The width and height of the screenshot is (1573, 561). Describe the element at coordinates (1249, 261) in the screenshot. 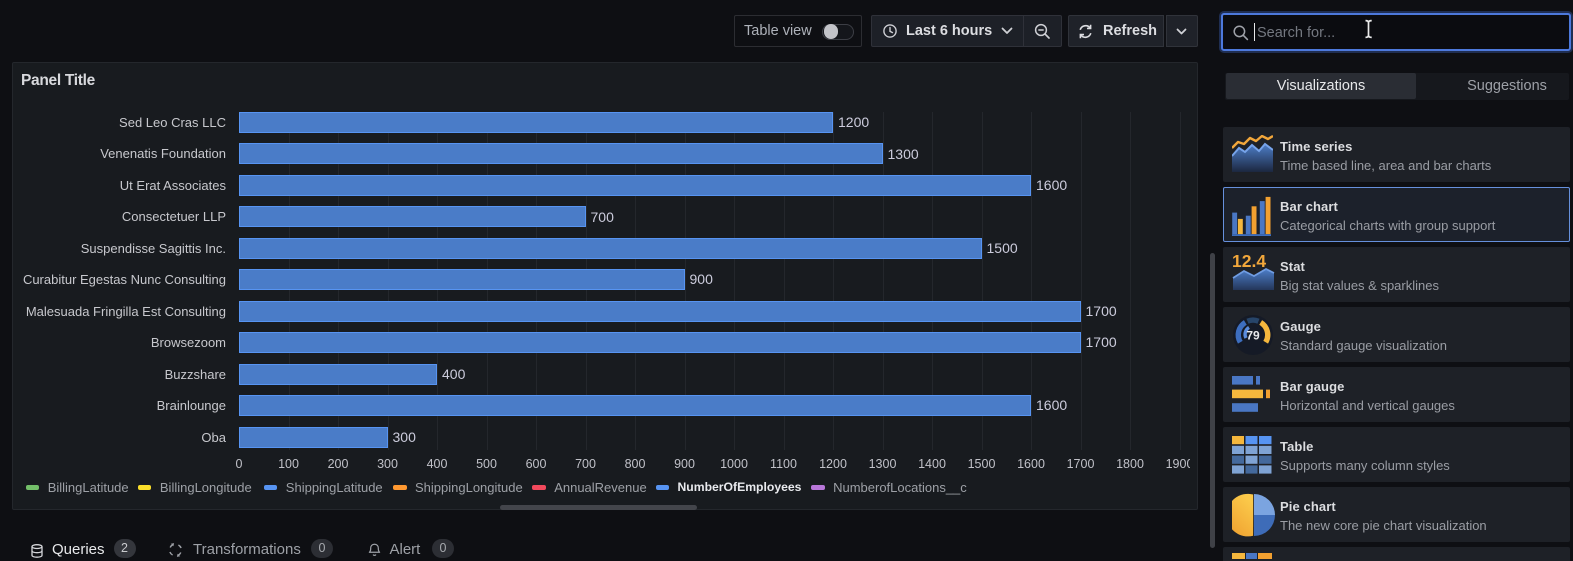

I see `svg-text: 12.4` at that location.